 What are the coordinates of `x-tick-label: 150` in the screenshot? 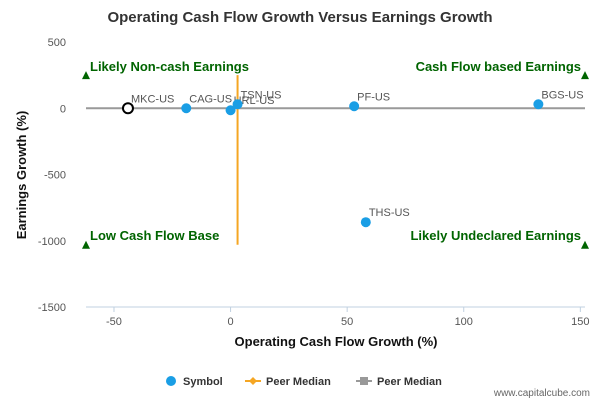 It's located at (580, 322).